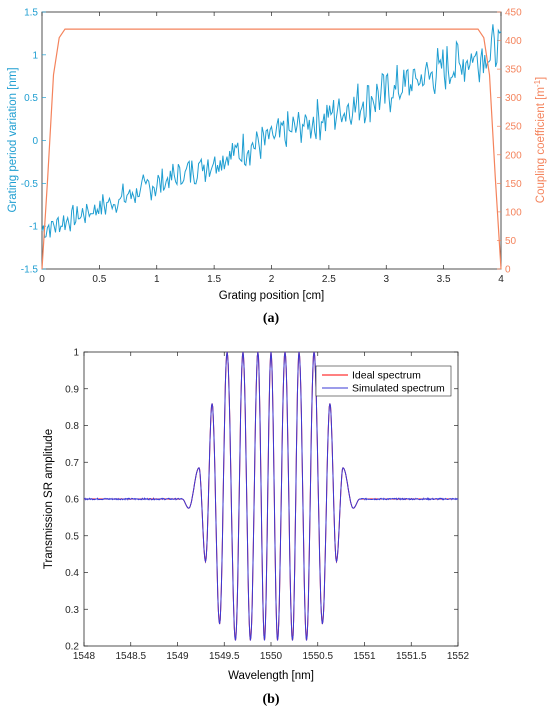  I want to click on a-ytick-right-label: 350, so click(513, 70).